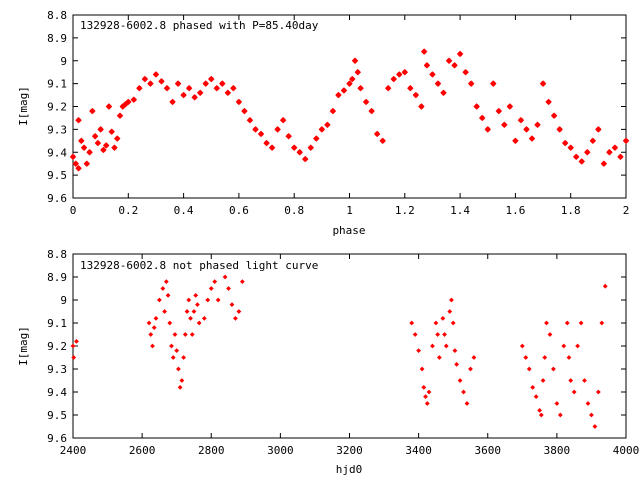 This screenshot has height=480, width=640. What do you see at coordinates (128, 210) in the screenshot?
I see `x-tick-label: 0.2` at bounding box center [128, 210].